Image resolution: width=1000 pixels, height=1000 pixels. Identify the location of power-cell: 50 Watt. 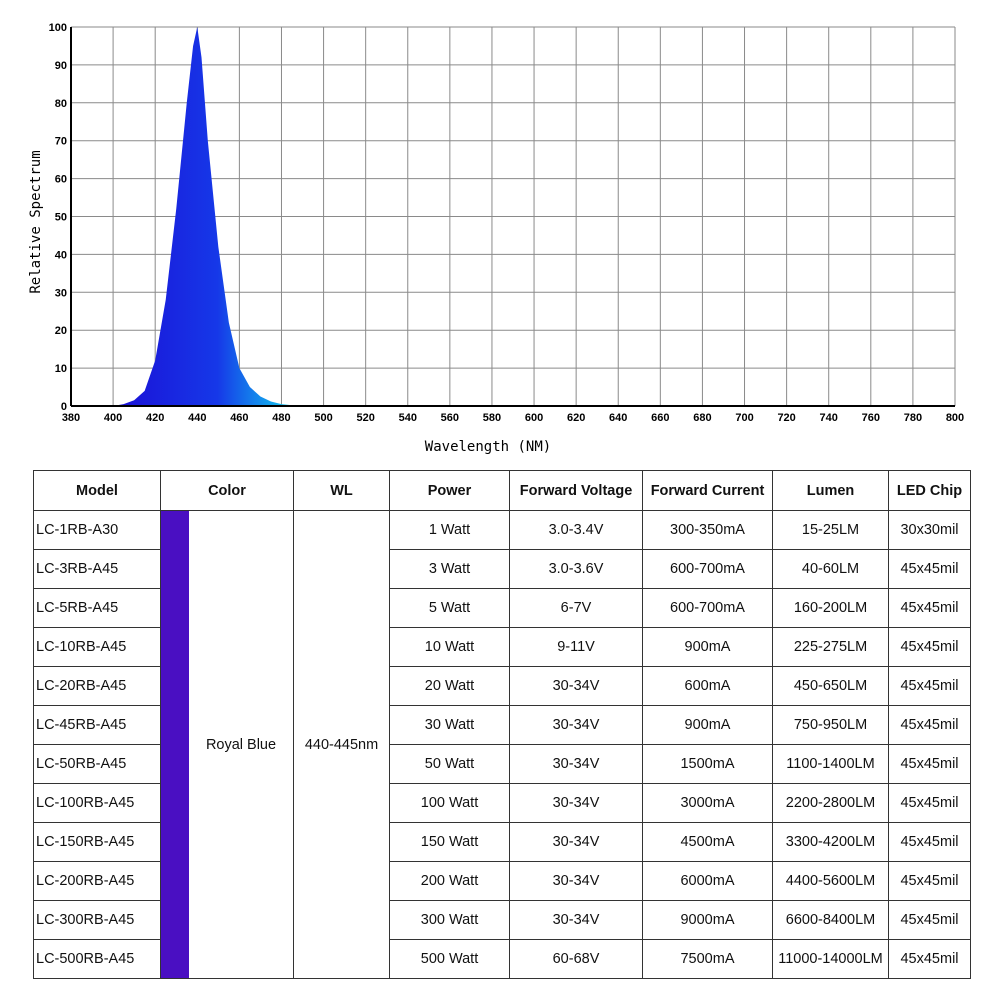
(449, 764).